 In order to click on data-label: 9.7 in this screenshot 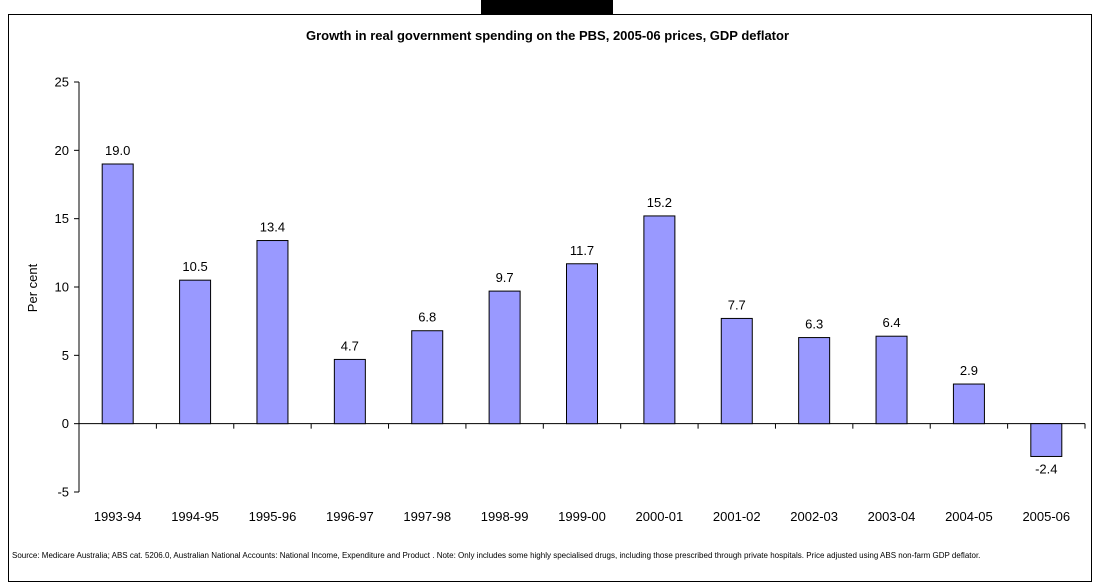, I will do `click(505, 277)`.